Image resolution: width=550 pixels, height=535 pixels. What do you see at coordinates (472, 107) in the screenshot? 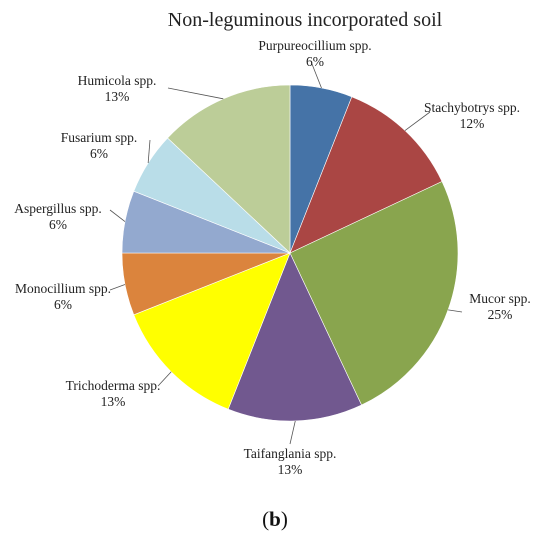
I see `slice-label-name-1: Stachybotrys spp.` at bounding box center [472, 107].